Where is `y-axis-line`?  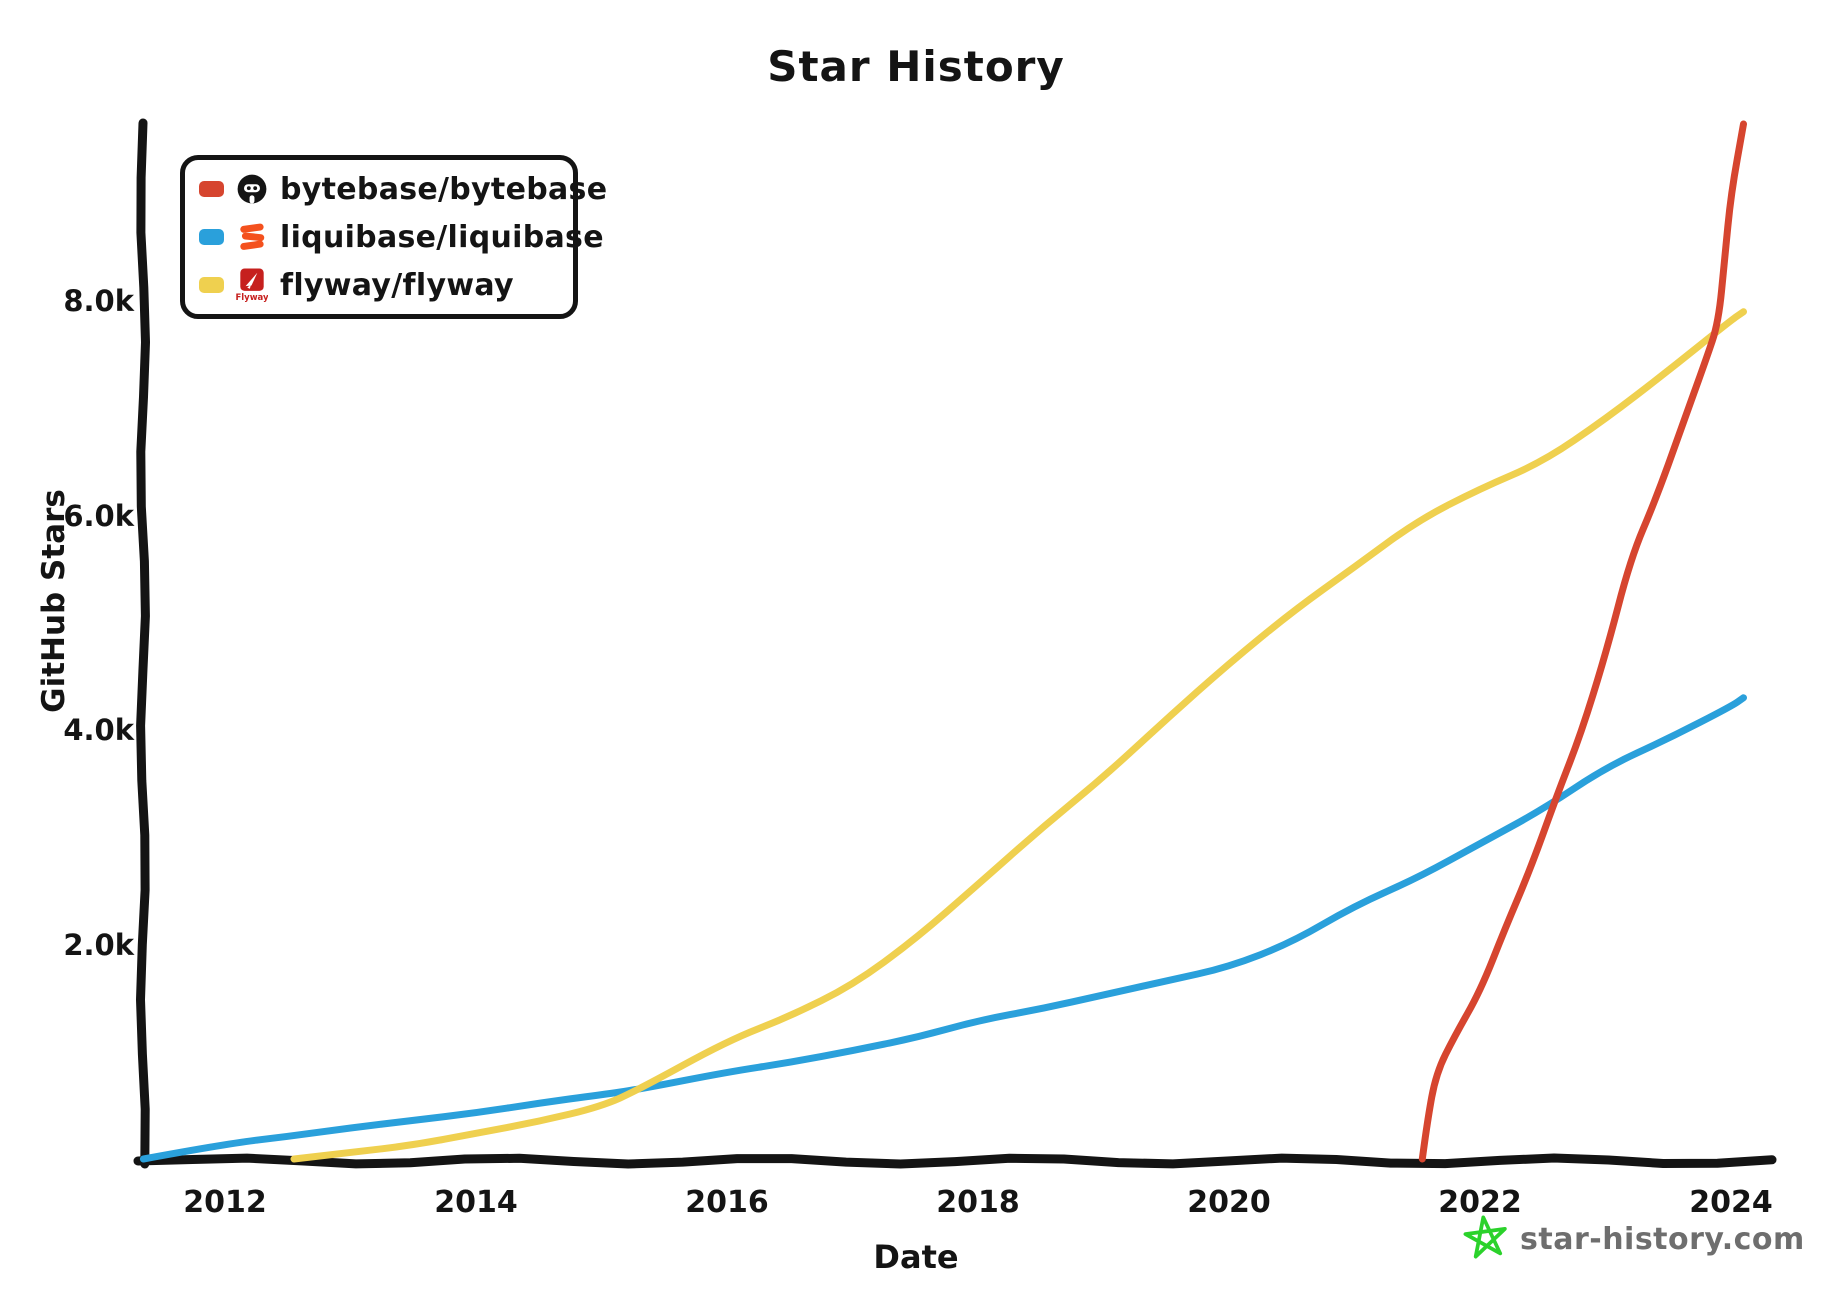
y-axis-line is located at coordinates (143, 643).